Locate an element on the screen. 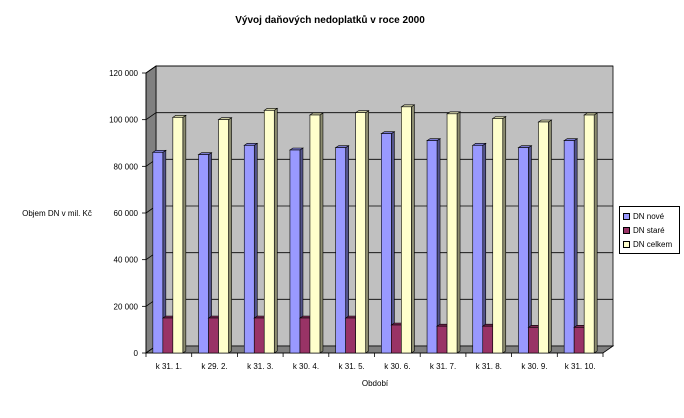 The width and height of the screenshot is (684, 418). legend-swatch-dn-celkem is located at coordinates (626, 244).